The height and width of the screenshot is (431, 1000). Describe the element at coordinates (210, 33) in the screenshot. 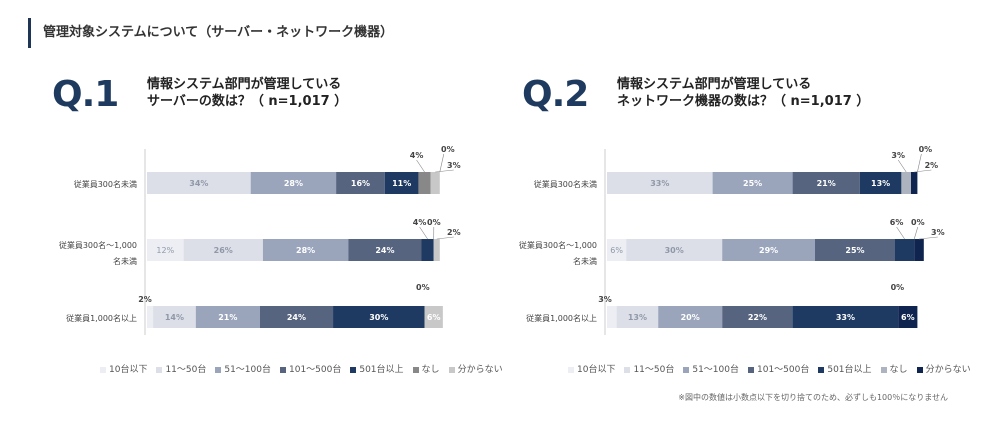

I see `page-title: 管理対象システムについて（サーバー・ネットワーク機器）` at that location.